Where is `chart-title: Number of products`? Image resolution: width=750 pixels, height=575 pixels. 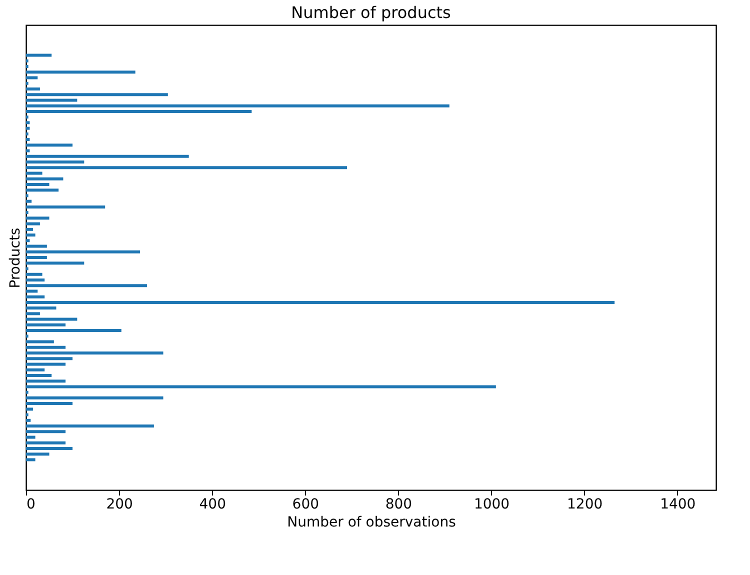
chart-title: Number of products is located at coordinates (371, 12).